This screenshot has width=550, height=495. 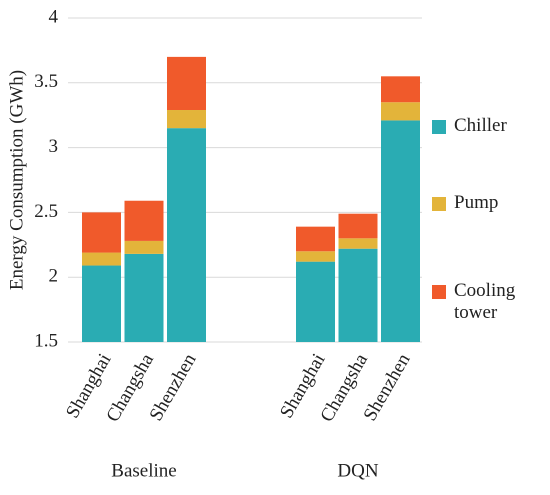 What do you see at coordinates (46, 81) in the screenshot?
I see `y-tick-label: 3.5` at bounding box center [46, 81].